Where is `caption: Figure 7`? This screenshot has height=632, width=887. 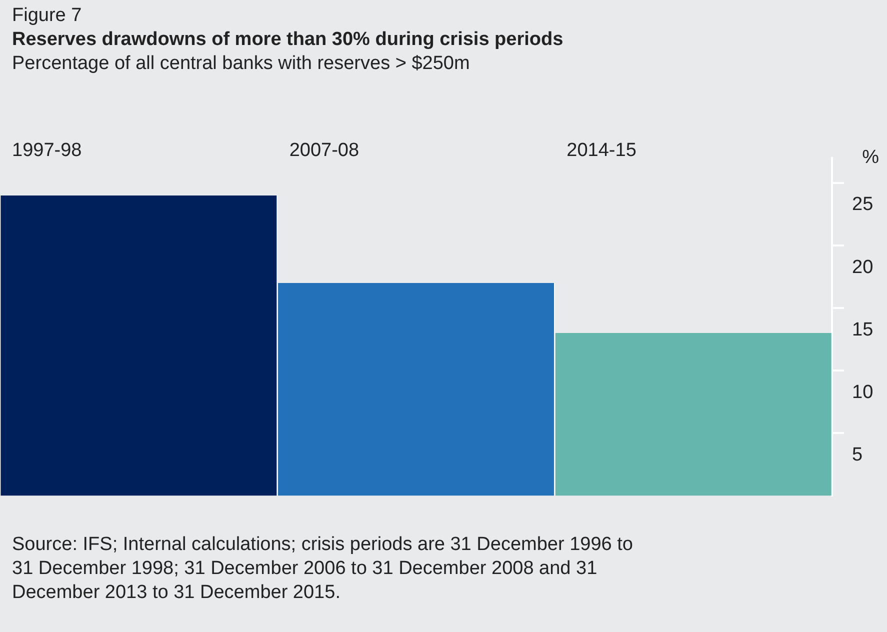 caption: Figure 7 is located at coordinates (47, 16).